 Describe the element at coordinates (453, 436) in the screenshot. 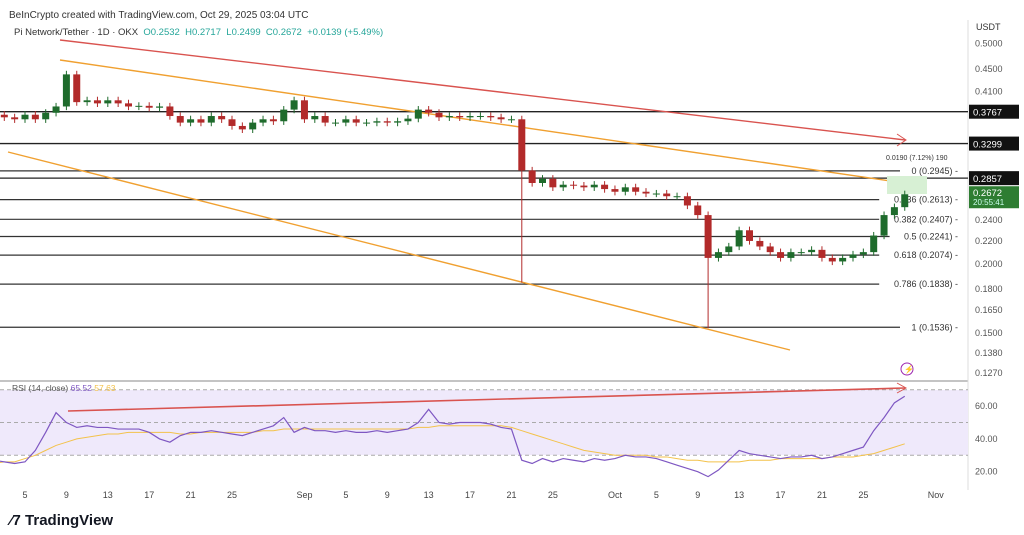

I see `rsi-line` at that location.